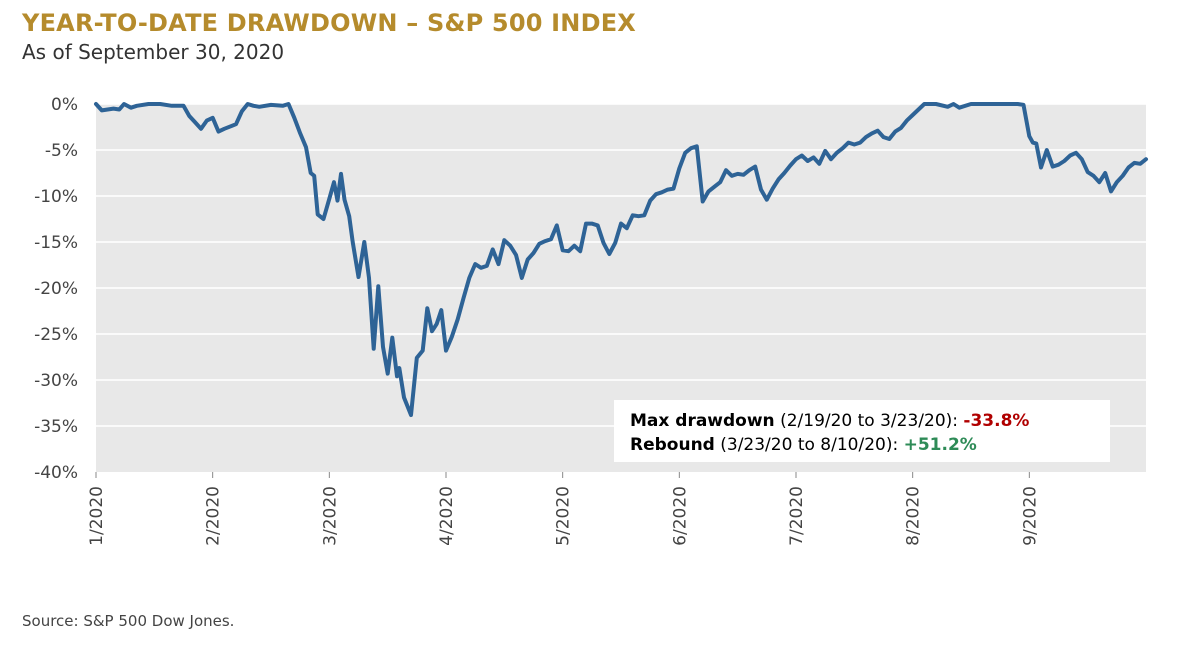  I want to click on y-tick-label: -10%, so click(56, 197).